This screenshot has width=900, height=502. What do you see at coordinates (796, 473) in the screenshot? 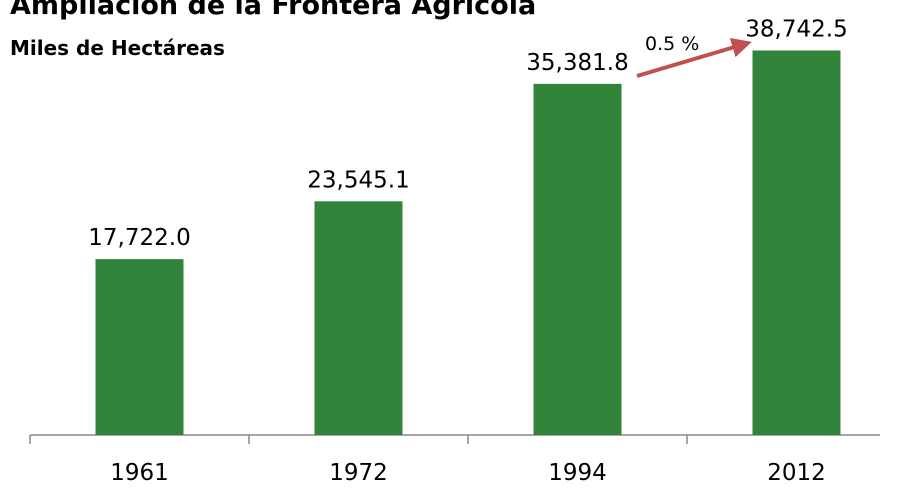
I see `x-tick-label: 2012` at bounding box center [796, 473].